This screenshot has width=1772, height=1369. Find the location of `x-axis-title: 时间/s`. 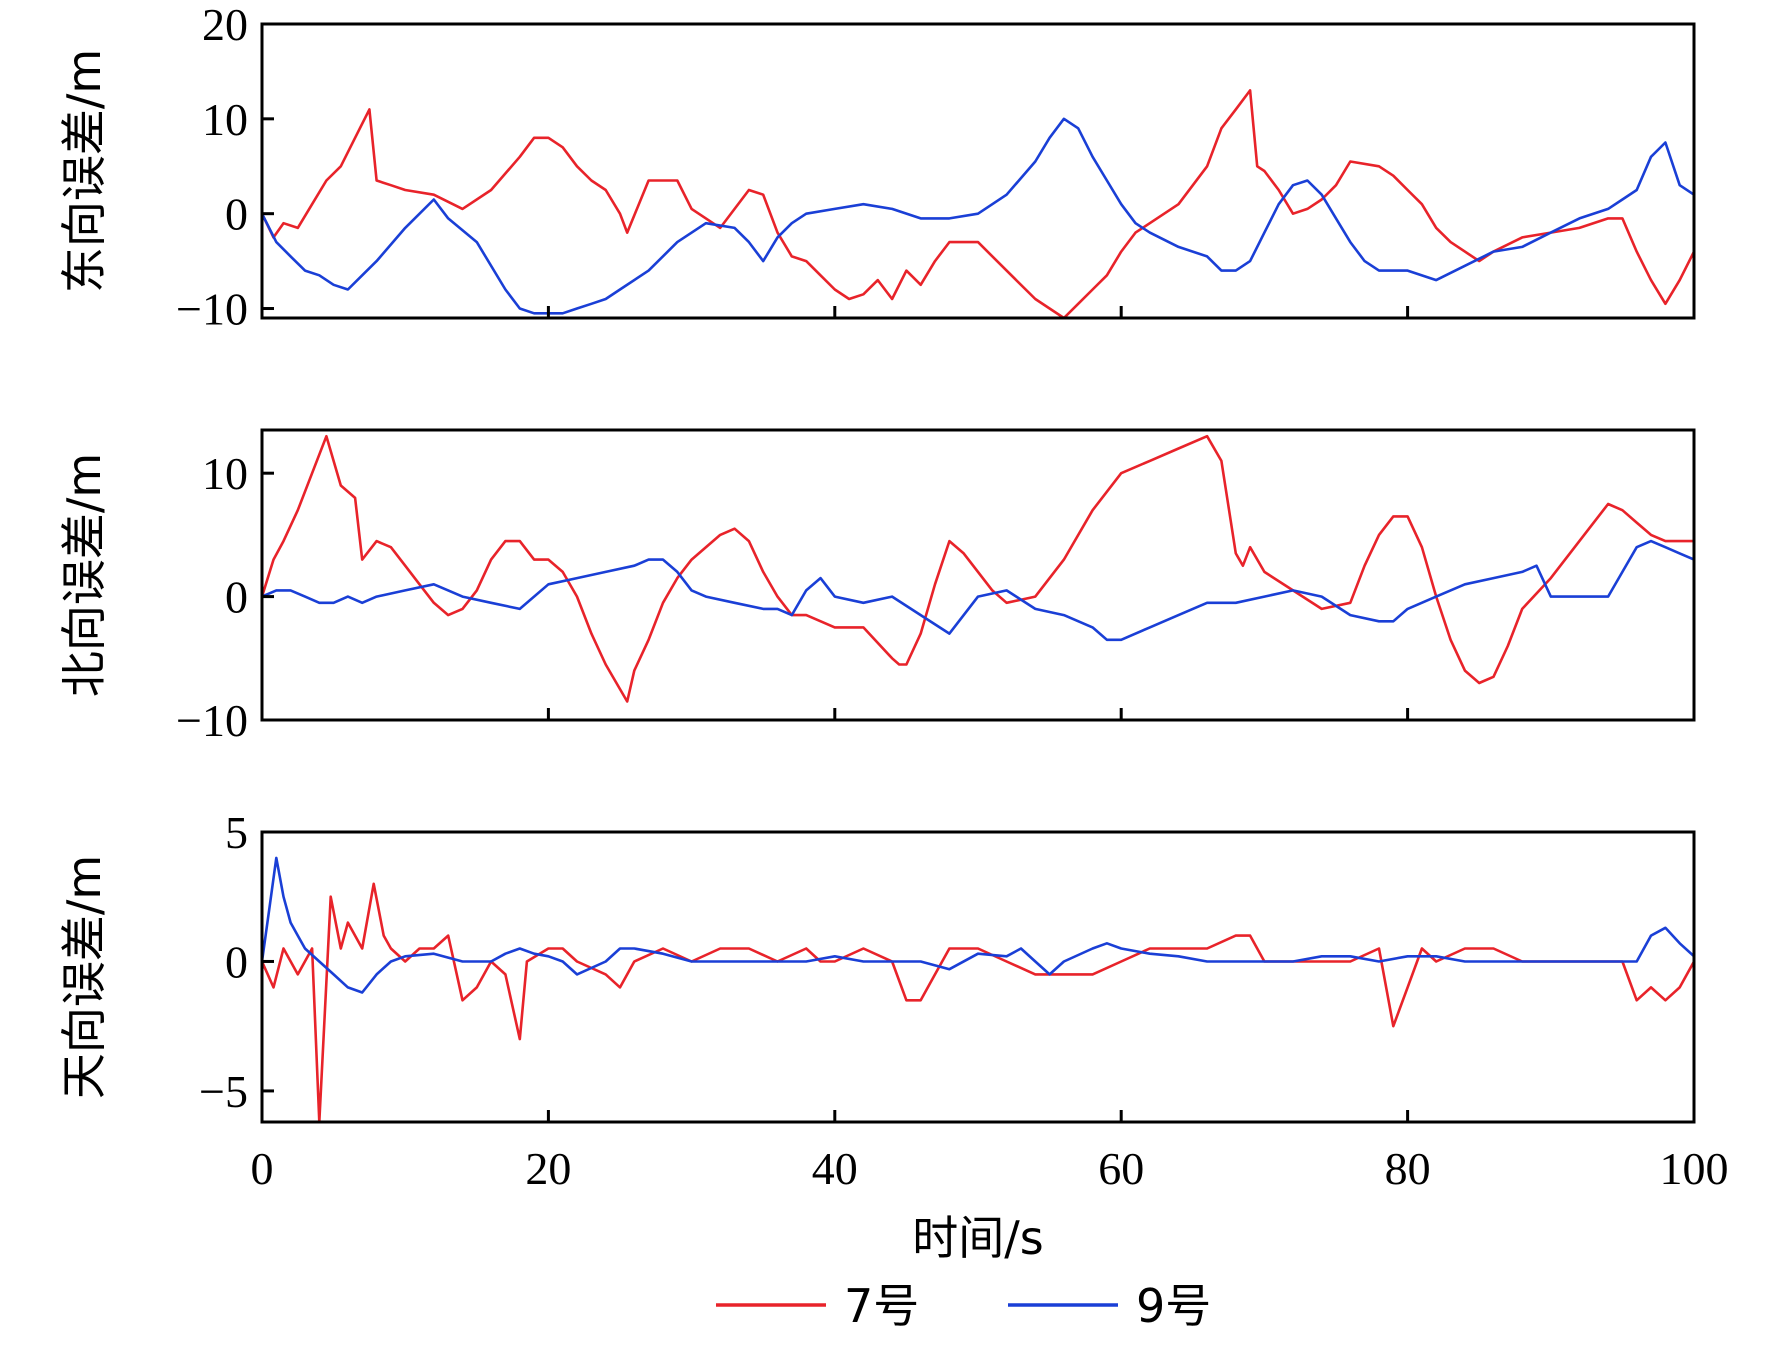

x-axis-title: 时间/s is located at coordinates (977, 1238).